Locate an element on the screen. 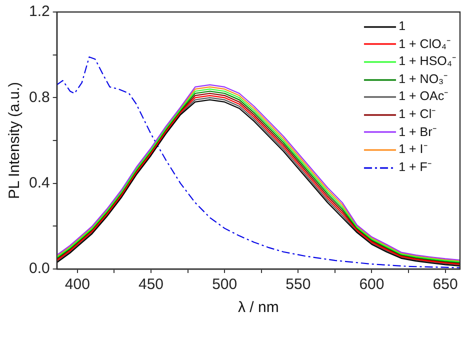 This screenshot has height=347, width=474. y-tick-label: 0.8 is located at coordinates (39, 97).